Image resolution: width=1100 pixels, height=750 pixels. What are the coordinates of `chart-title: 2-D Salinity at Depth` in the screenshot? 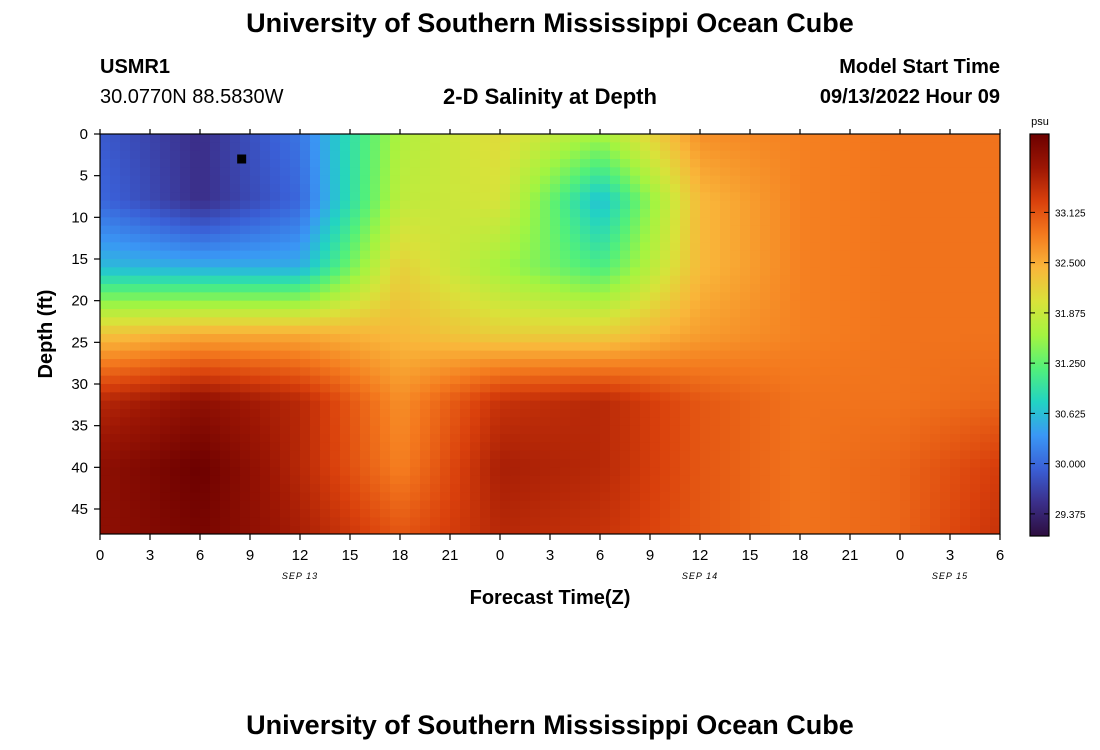 It's located at (550, 96).